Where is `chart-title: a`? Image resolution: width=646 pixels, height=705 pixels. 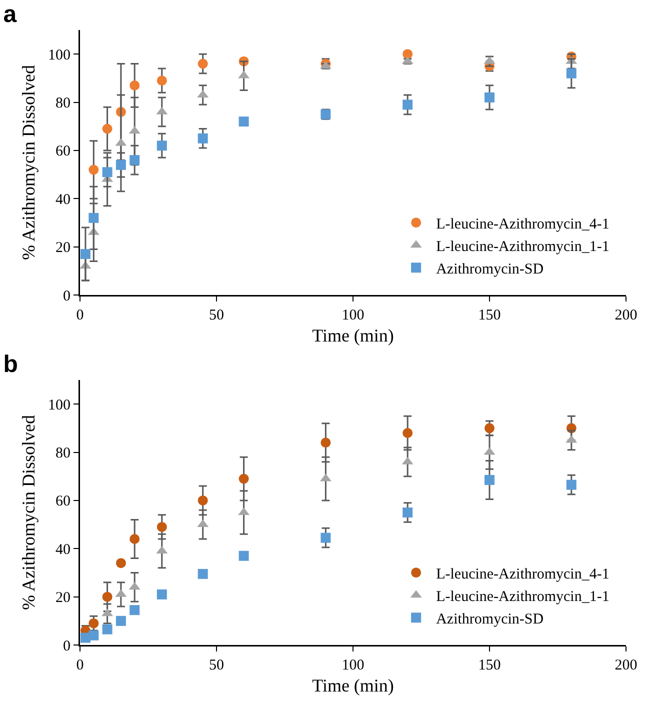 chart-title: a is located at coordinates (10, 14).